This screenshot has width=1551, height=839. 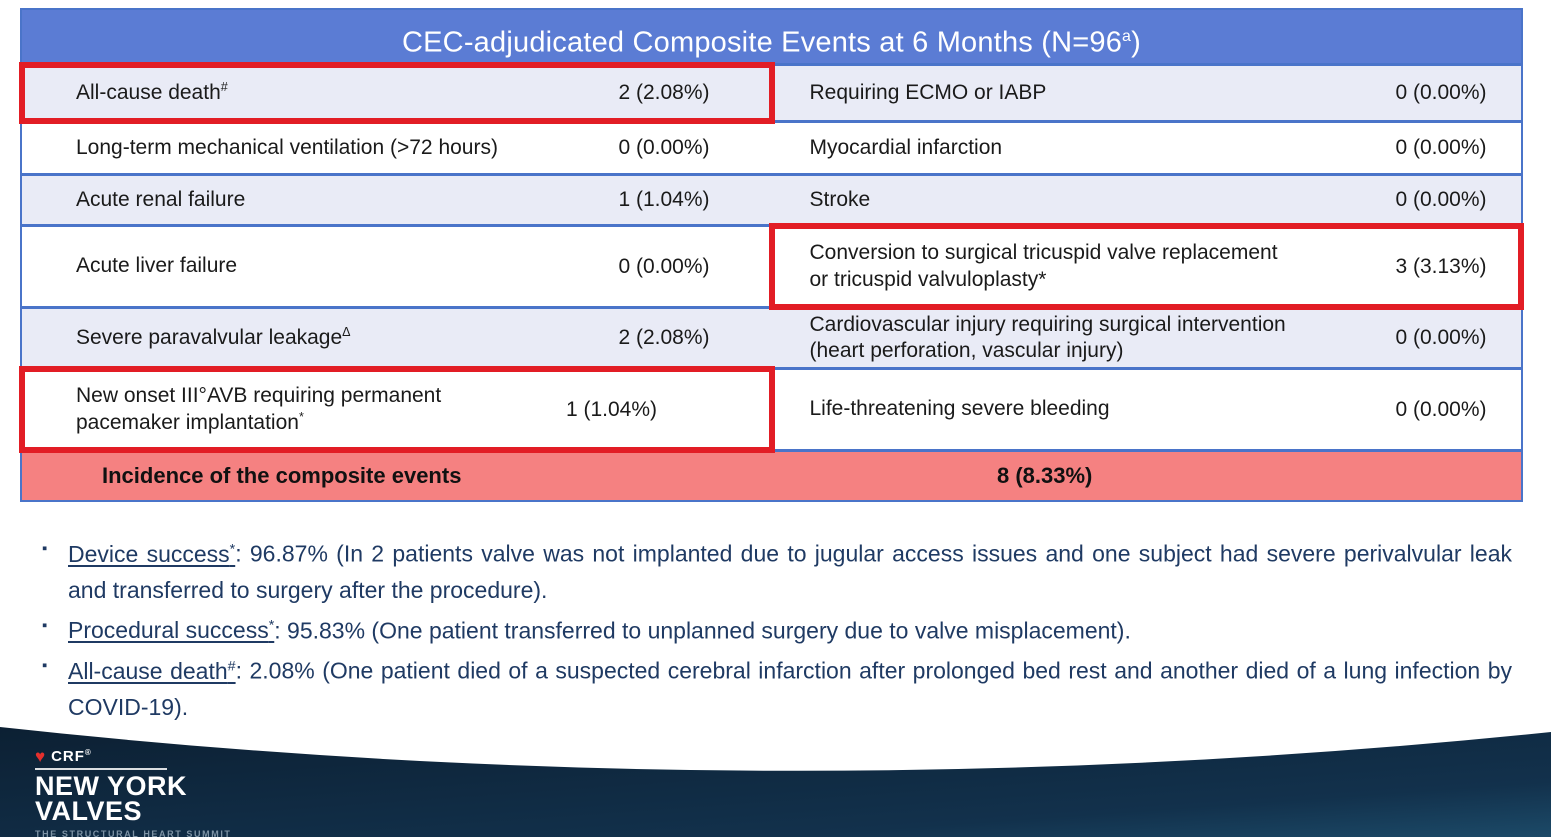 I want to click on note-lead: Procedural success*, so click(x=171, y=630).